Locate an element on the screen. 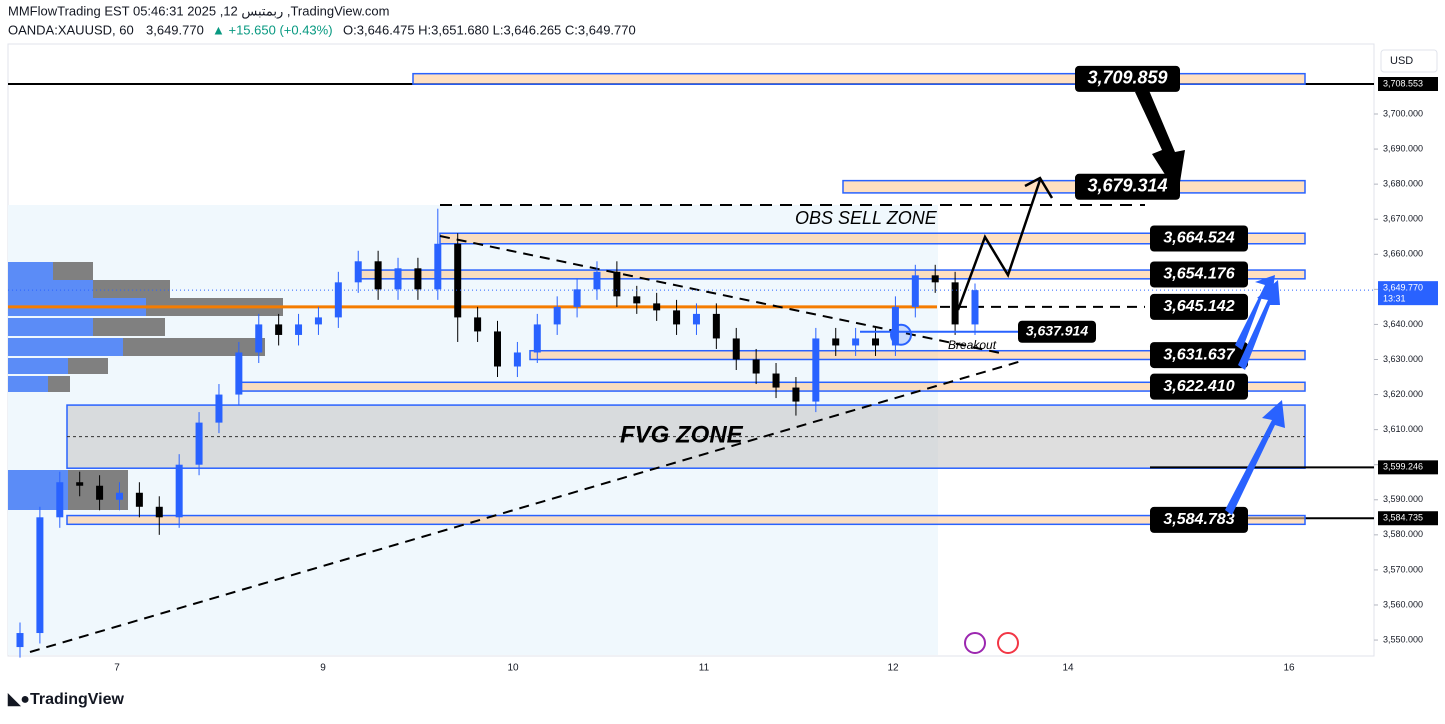  x-tick-label: 14 is located at coordinates (1068, 668).